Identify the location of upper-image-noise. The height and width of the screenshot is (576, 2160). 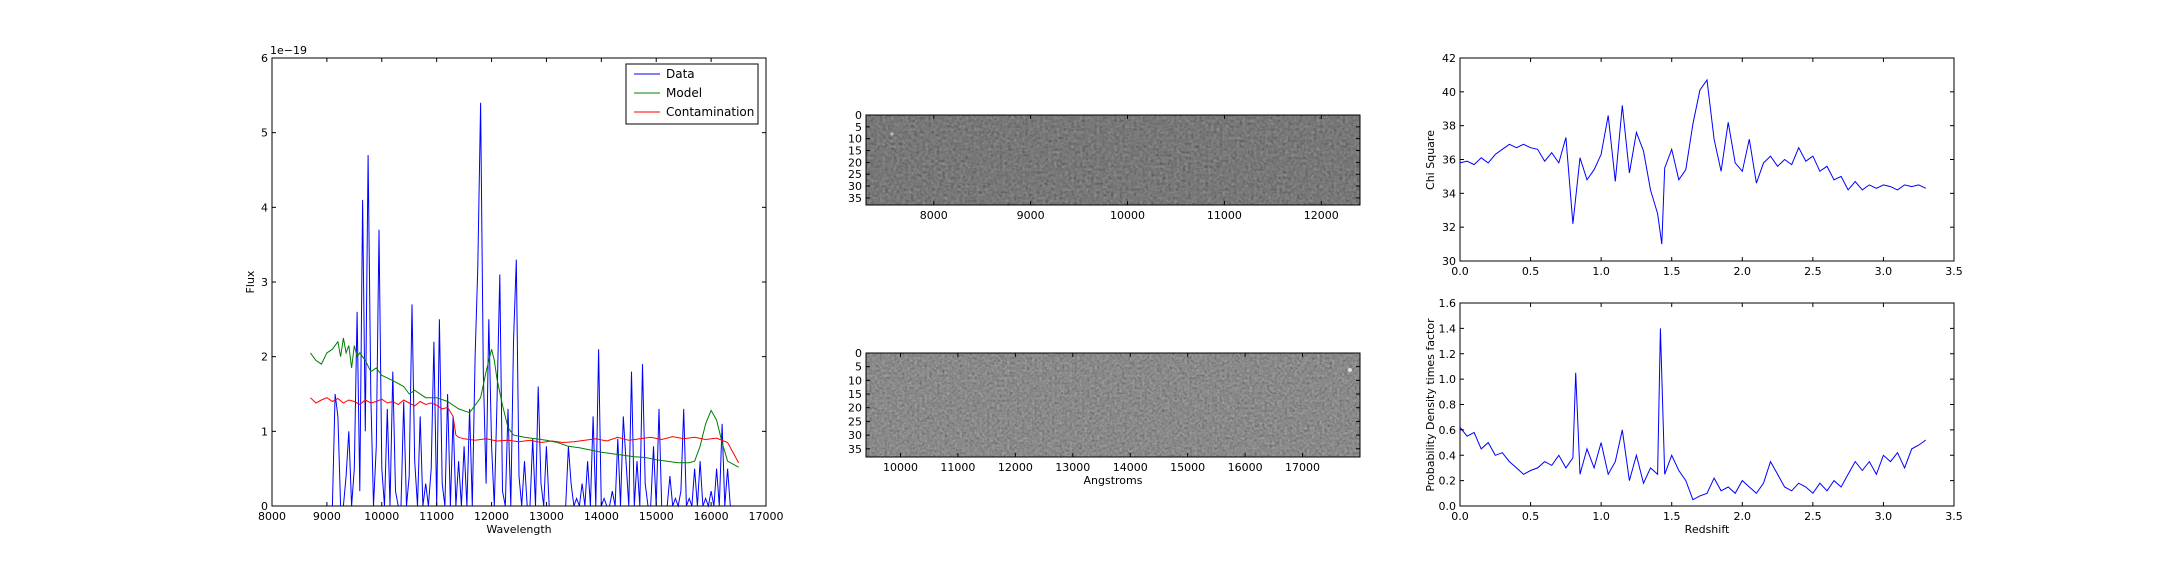
(1113, 160).